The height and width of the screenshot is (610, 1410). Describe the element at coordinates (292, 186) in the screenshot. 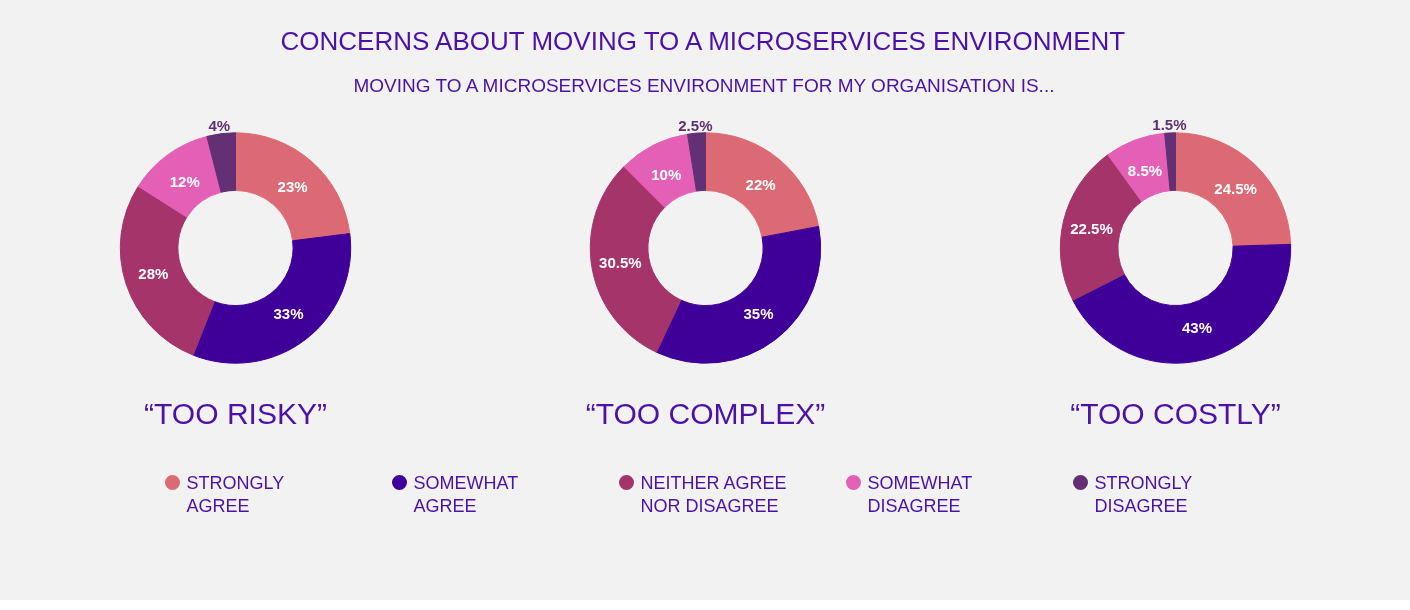

I see `data-label: 23%` at that location.